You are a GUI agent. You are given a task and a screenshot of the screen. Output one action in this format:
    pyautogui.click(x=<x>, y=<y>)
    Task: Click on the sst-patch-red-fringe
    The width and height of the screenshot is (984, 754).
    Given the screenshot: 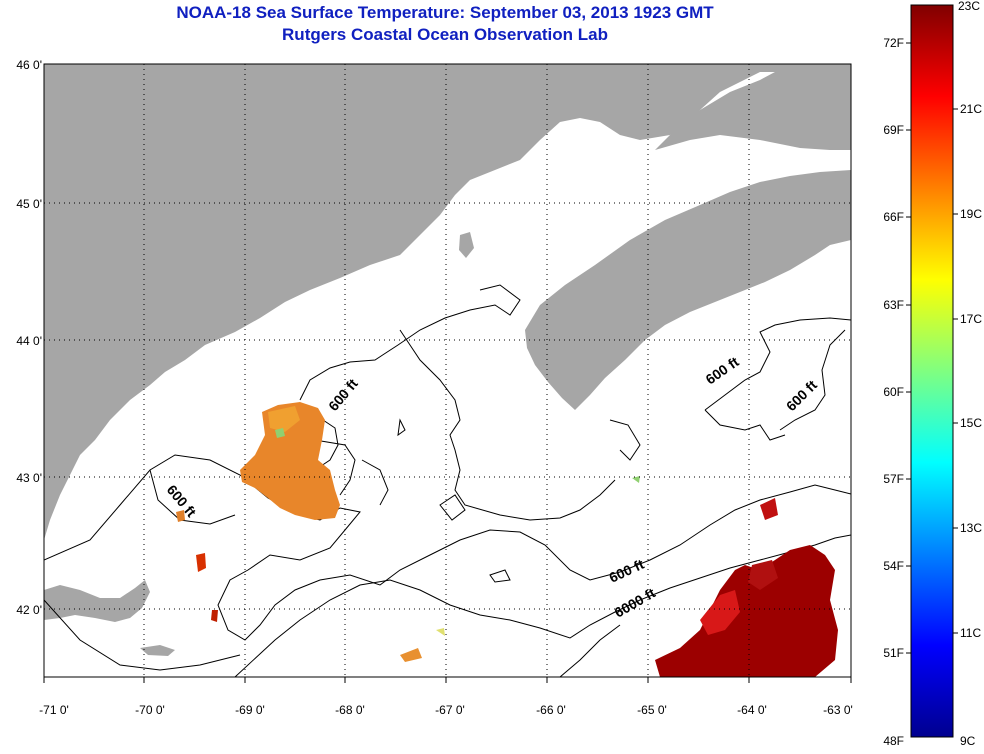 What is the action you would take?
    pyautogui.click(x=720, y=612)
    